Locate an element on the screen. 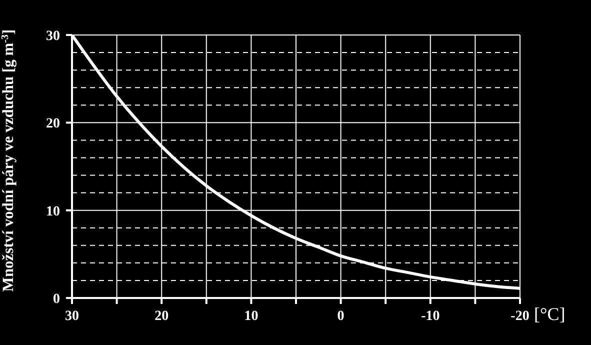 The image size is (591, 345). x-tick-label: 20 is located at coordinates (161, 316).